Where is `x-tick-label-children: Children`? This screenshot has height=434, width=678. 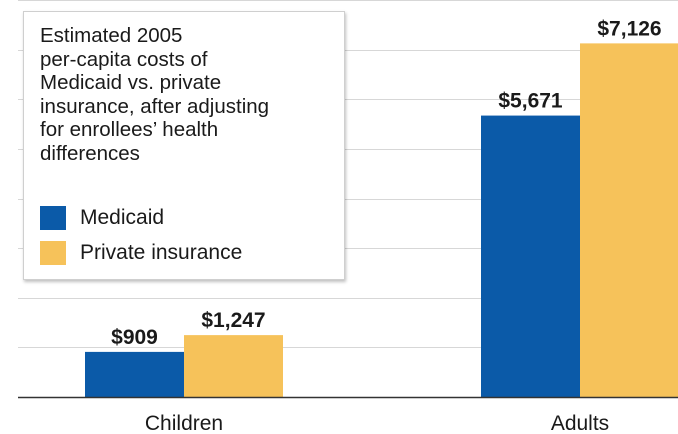 x-tick-label-children: Children is located at coordinates (184, 423).